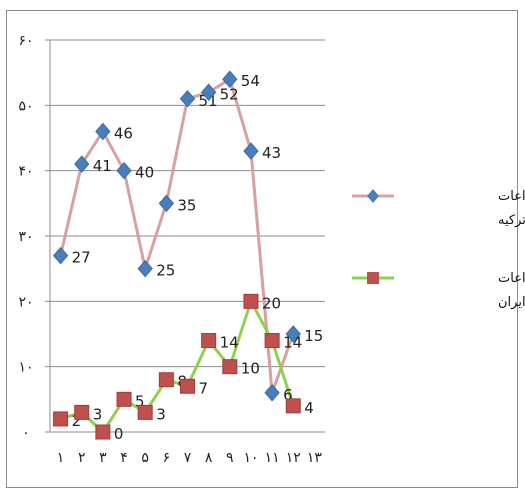  I want to click on x-tick-label: ۷, so click(188, 458).